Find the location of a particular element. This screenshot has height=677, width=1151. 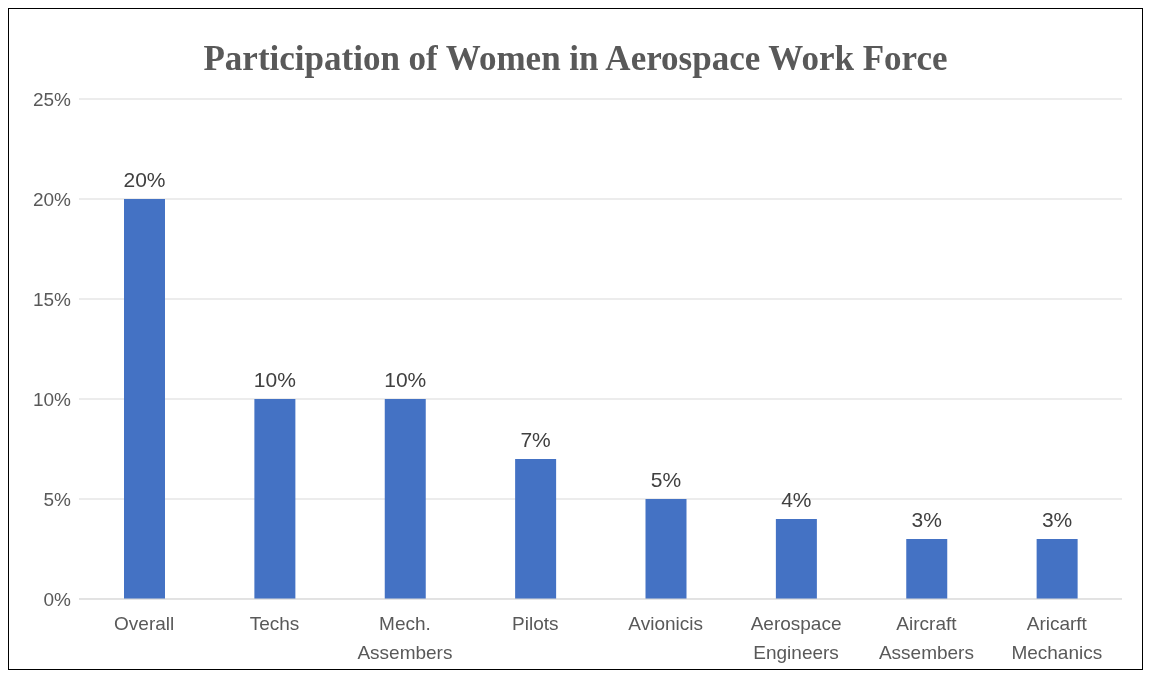

x-tick-label: Aricarft Mechanics is located at coordinates (1057, 638).